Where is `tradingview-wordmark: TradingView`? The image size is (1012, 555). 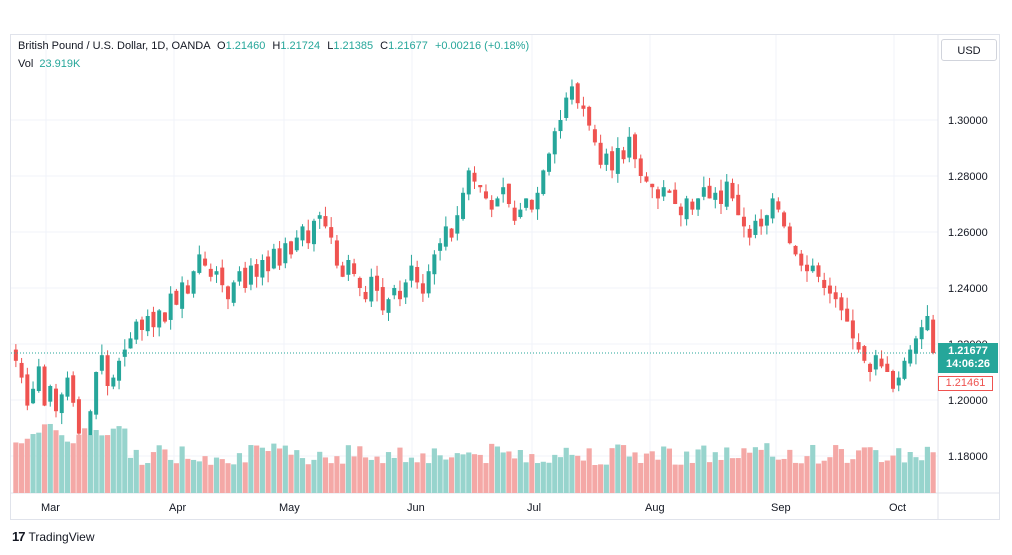
tradingview-wordmark: TradingView is located at coordinates (61, 536).